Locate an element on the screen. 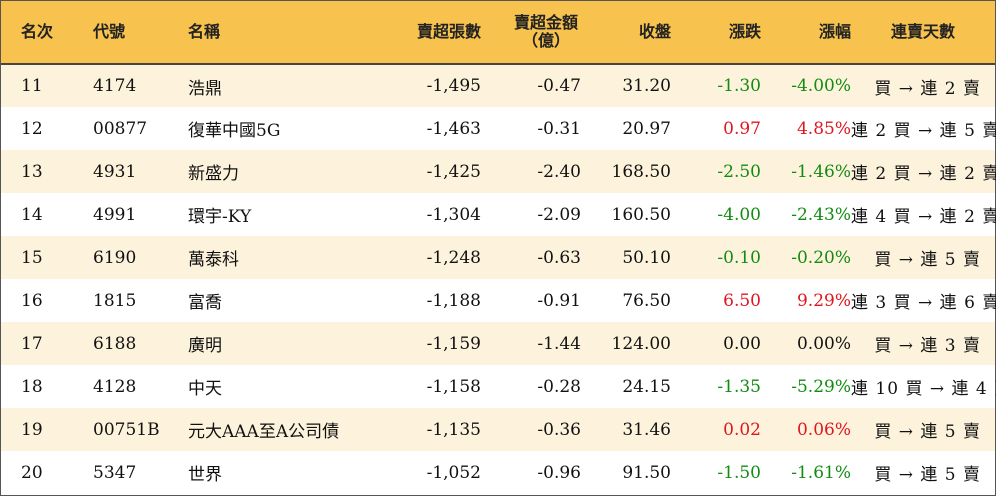  cell-rank: 16 is located at coordinates (32, 300).